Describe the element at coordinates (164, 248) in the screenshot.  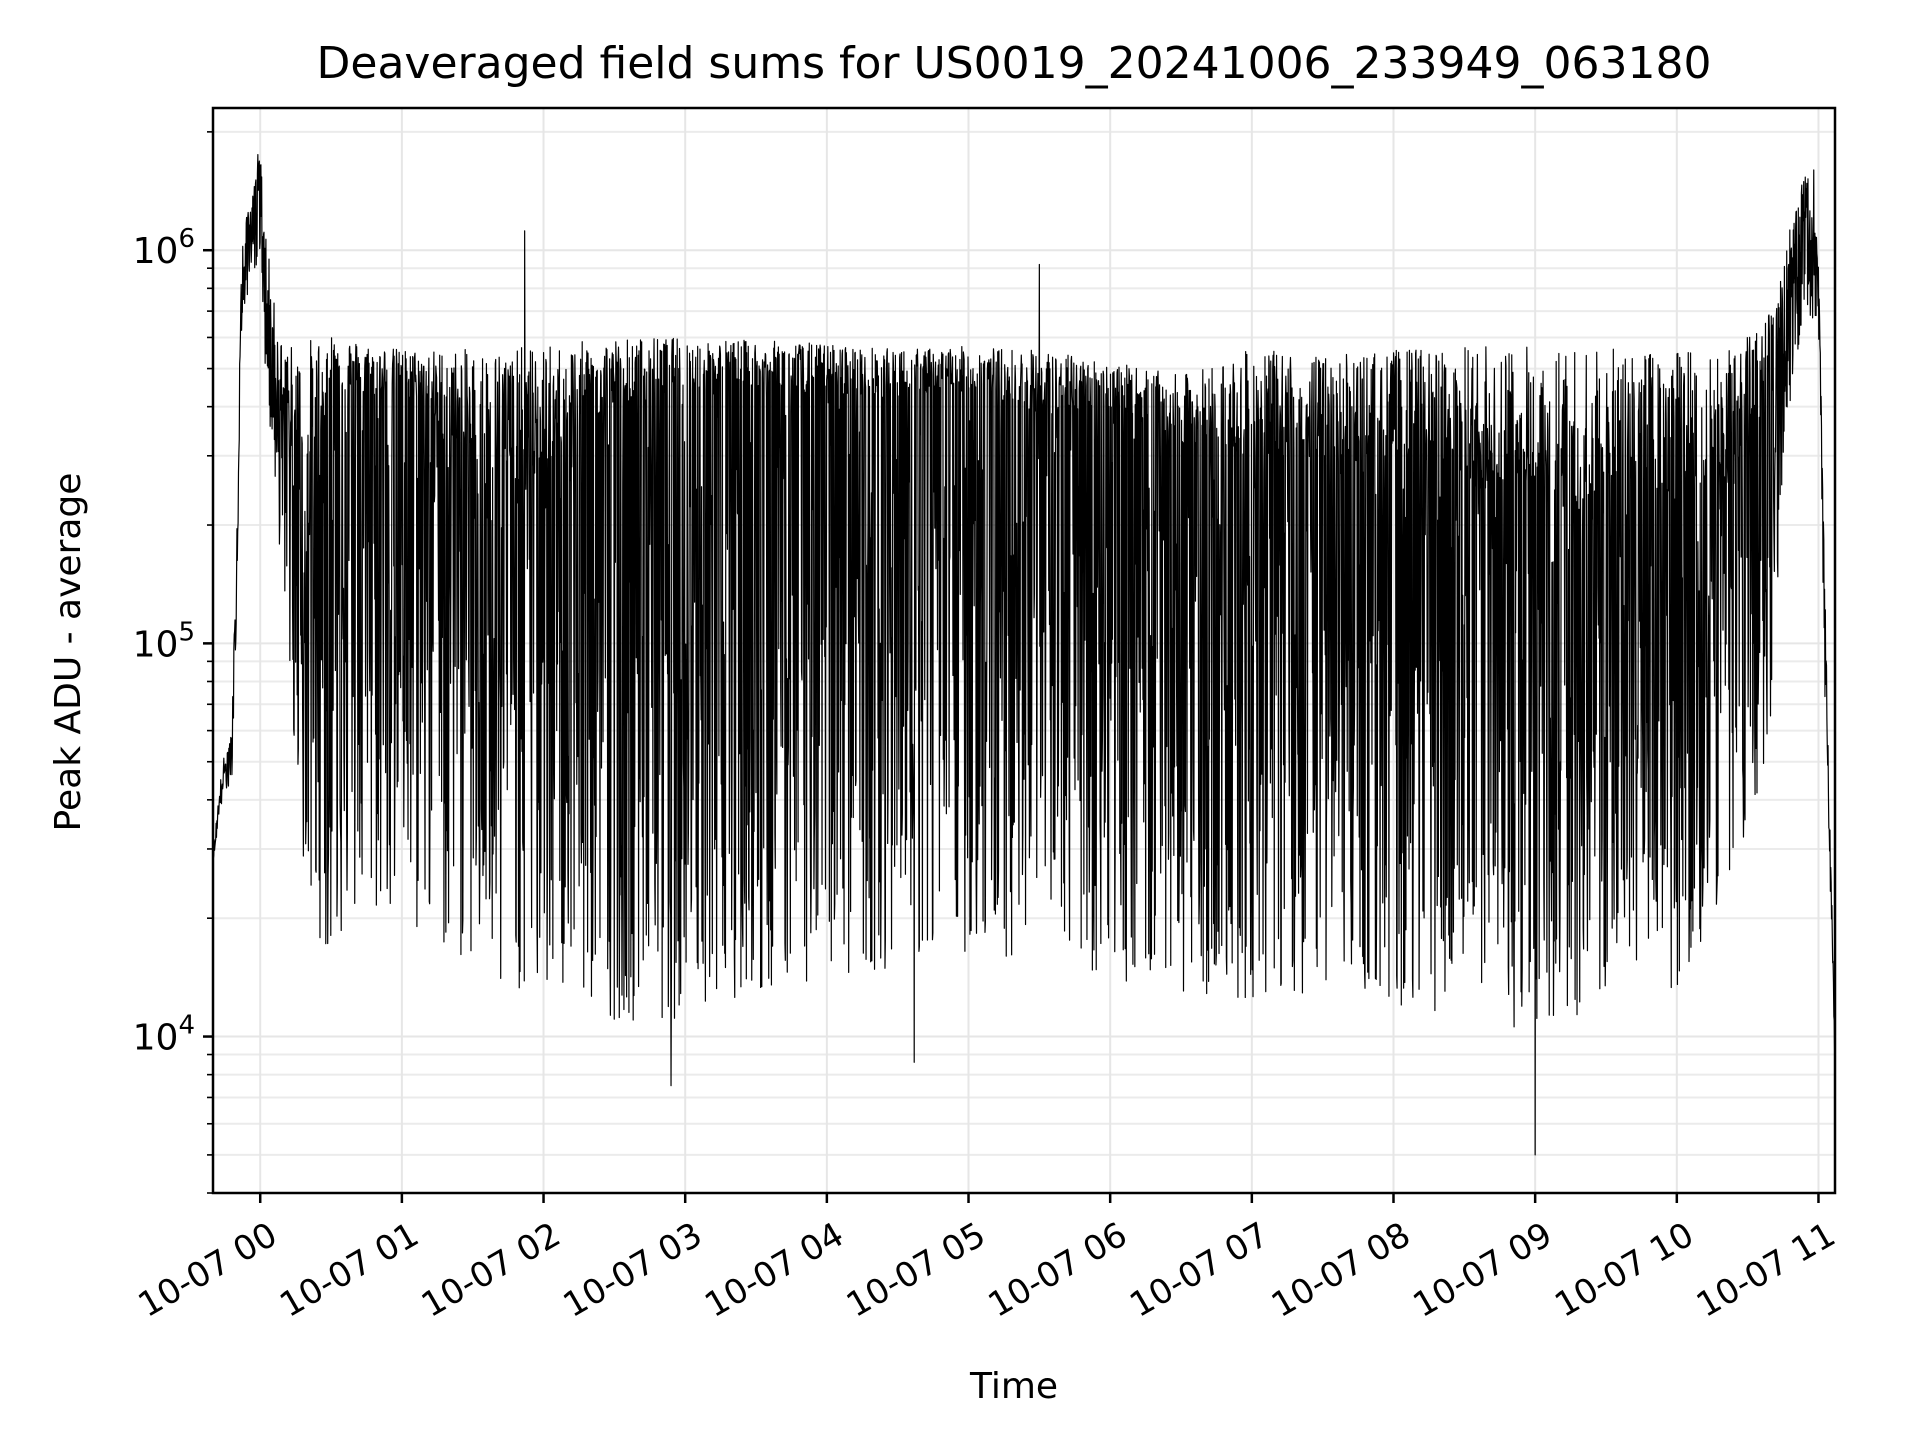
I see `y-tick-label: 10⁶` at that location.